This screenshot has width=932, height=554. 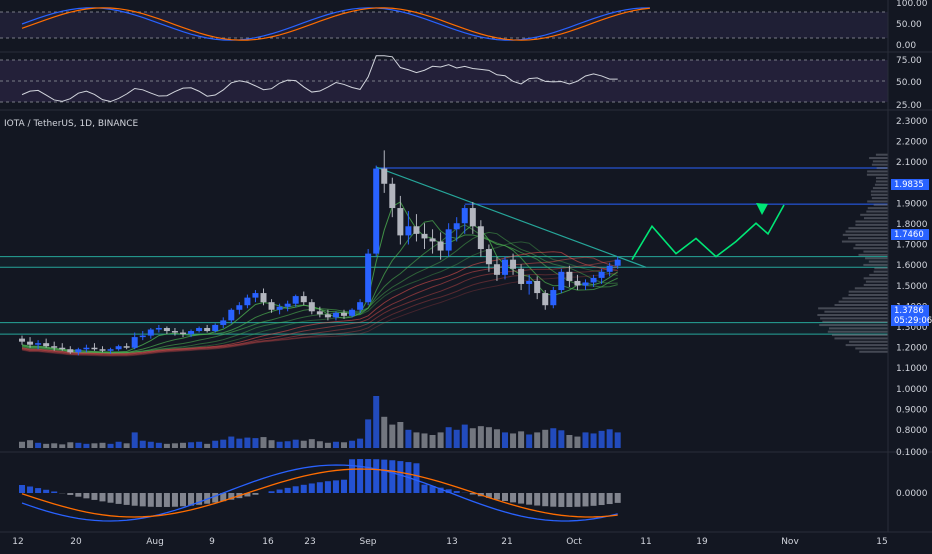 I want to click on stochastic-pane, so click(x=444, y=24).